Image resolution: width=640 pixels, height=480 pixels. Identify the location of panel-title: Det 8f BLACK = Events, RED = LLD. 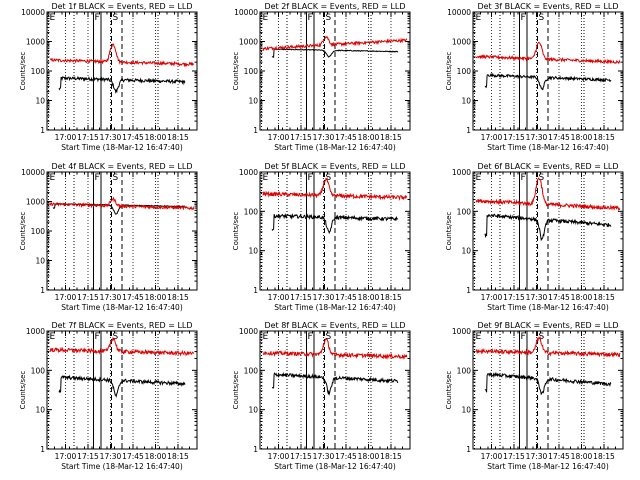
(334, 325).